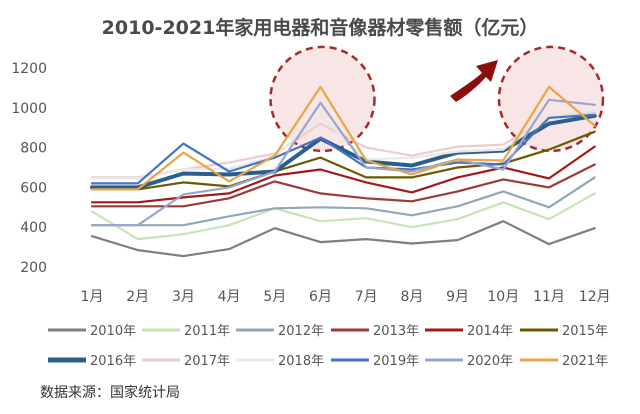 The width and height of the screenshot is (640, 414). I want to click on y-tick-label: 1200, so click(29, 69).